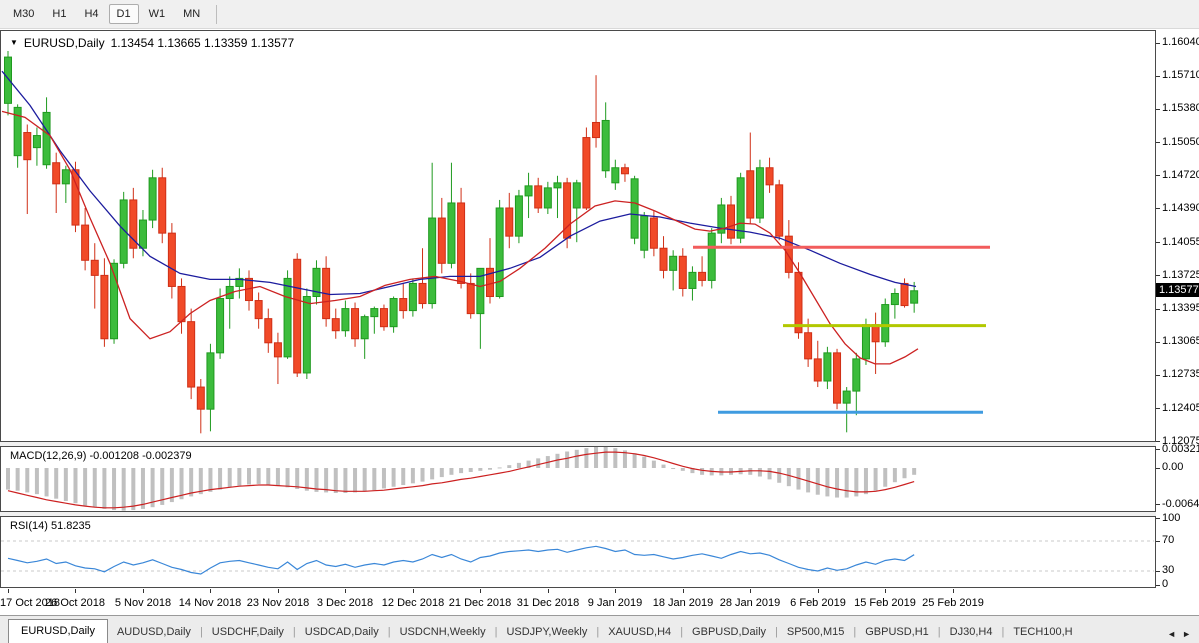 The width and height of the screenshot is (1199, 643). What do you see at coordinates (50, 526) in the screenshot?
I see `rsi-label: RSI(14) 51.8235` at bounding box center [50, 526].